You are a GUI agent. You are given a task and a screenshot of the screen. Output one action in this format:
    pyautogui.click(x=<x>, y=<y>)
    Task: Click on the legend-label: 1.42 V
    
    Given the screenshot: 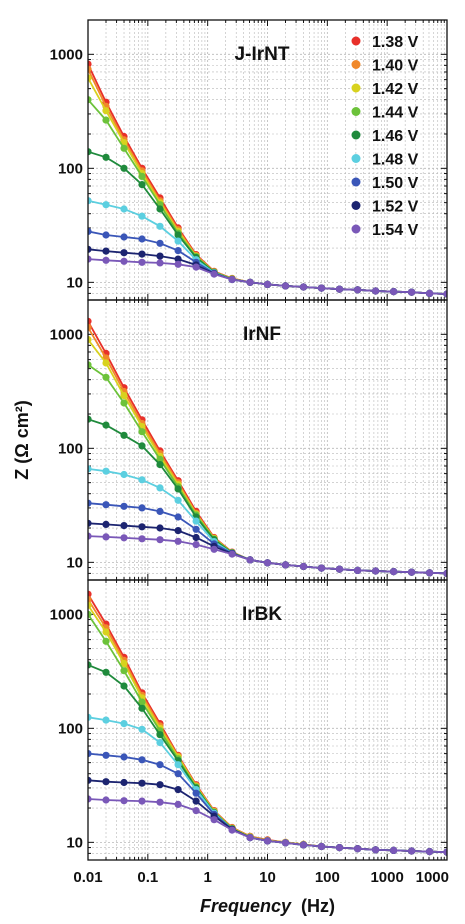 What is the action you would take?
    pyautogui.click(x=395, y=89)
    